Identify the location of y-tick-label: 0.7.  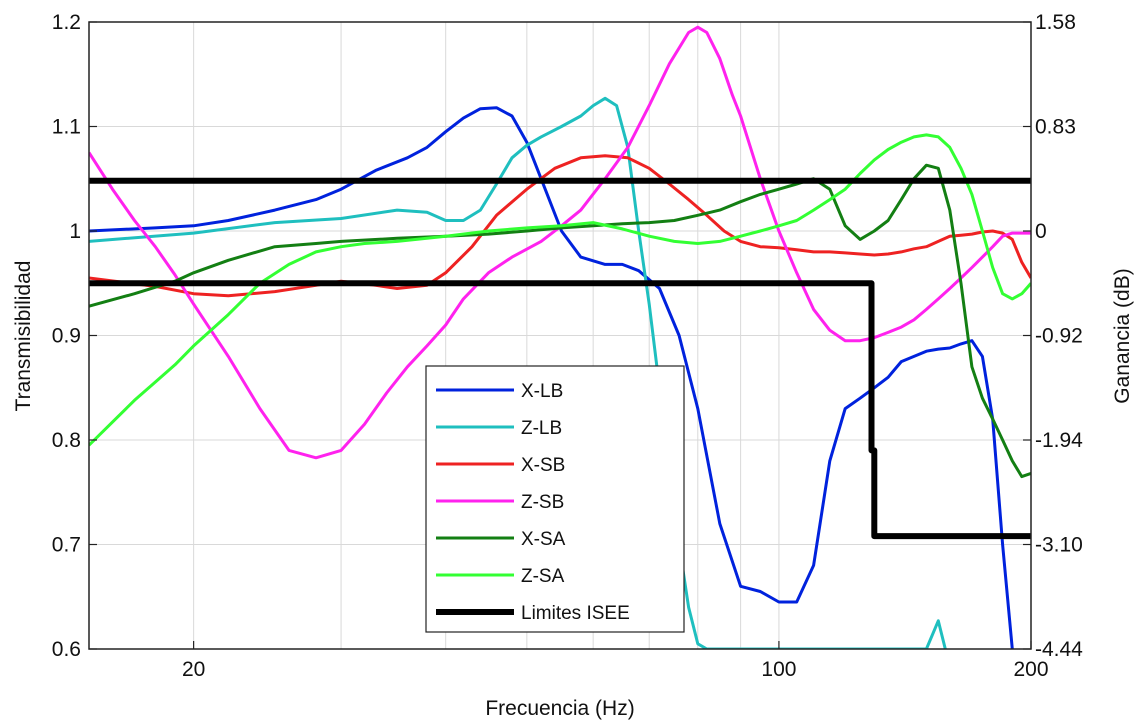
(66, 545).